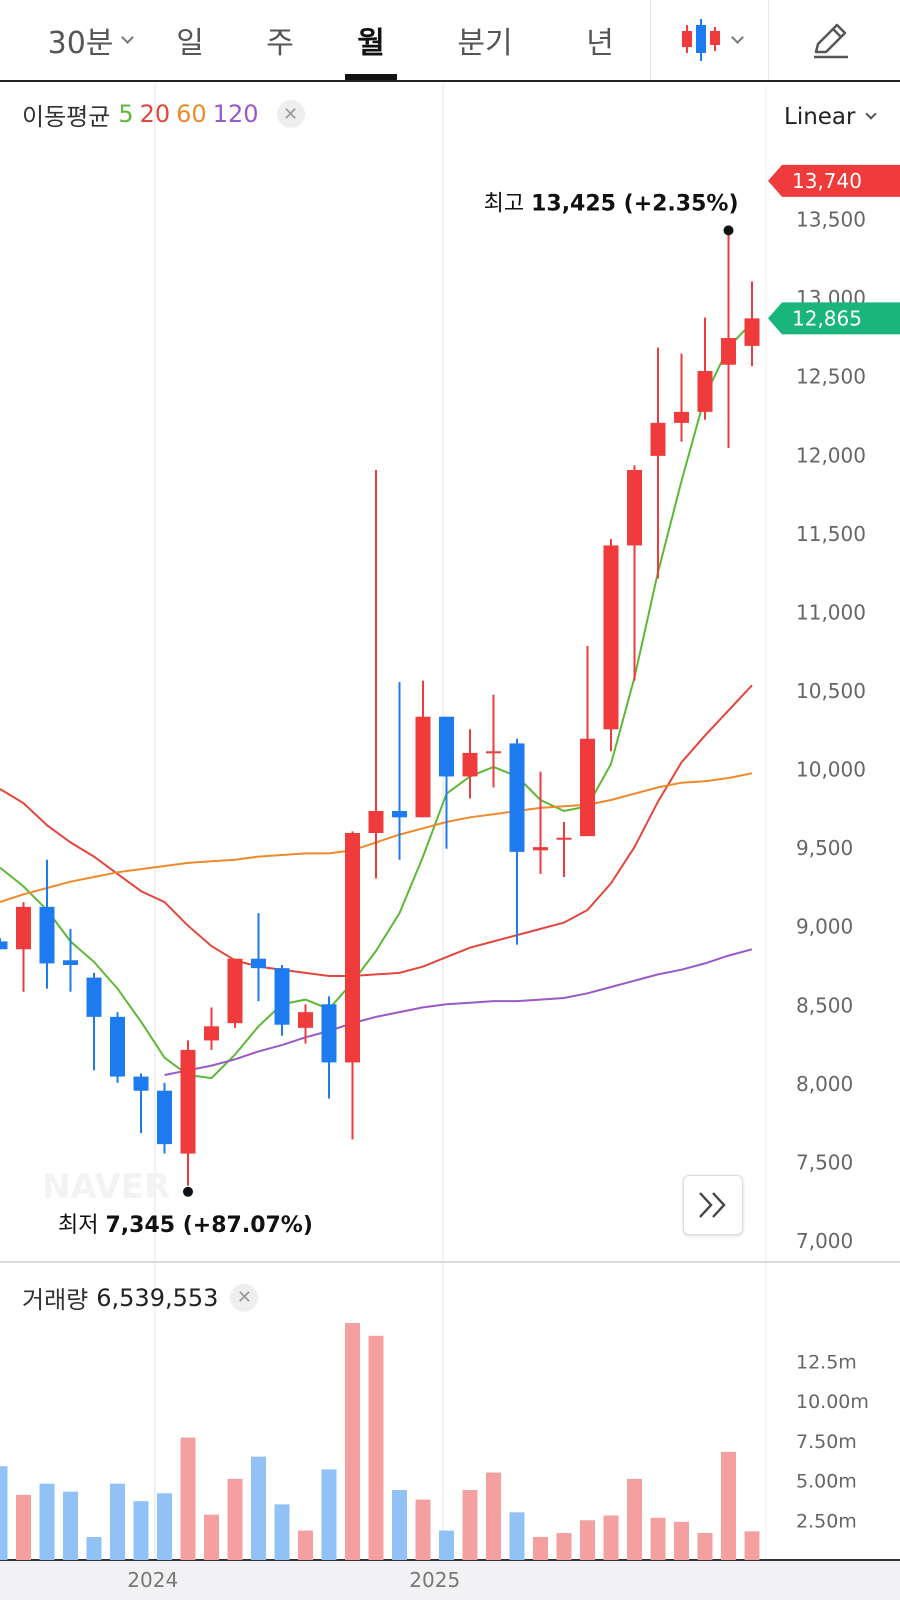  Describe the element at coordinates (832, 1441) in the screenshot. I see `volume-axis: 12.5m 10.00m 7.50m 5.00m 2.50m` at that location.